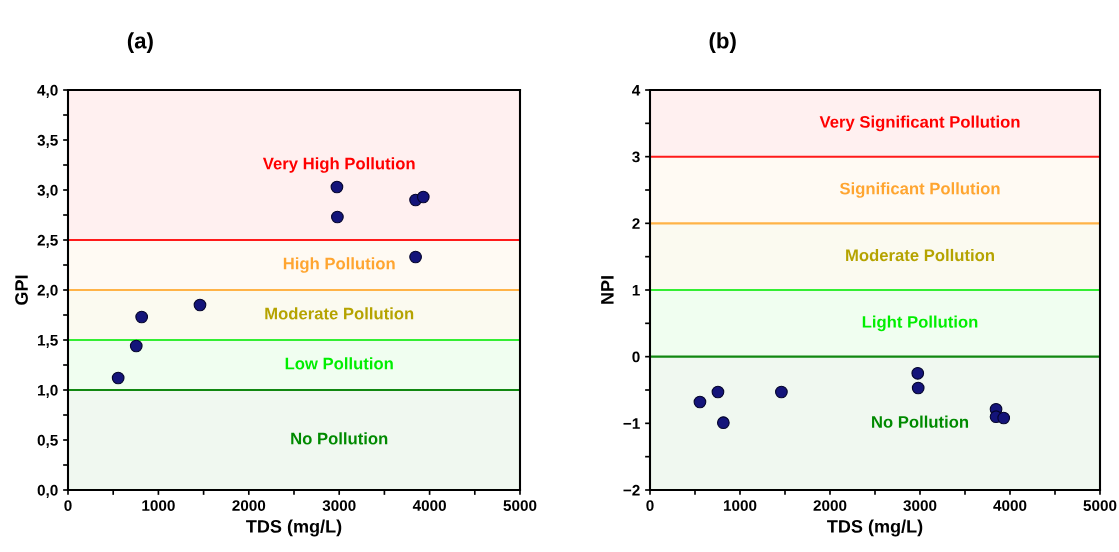 The width and height of the screenshot is (1119, 552). I want to click on y-tick-label: 2, so click(636, 223).